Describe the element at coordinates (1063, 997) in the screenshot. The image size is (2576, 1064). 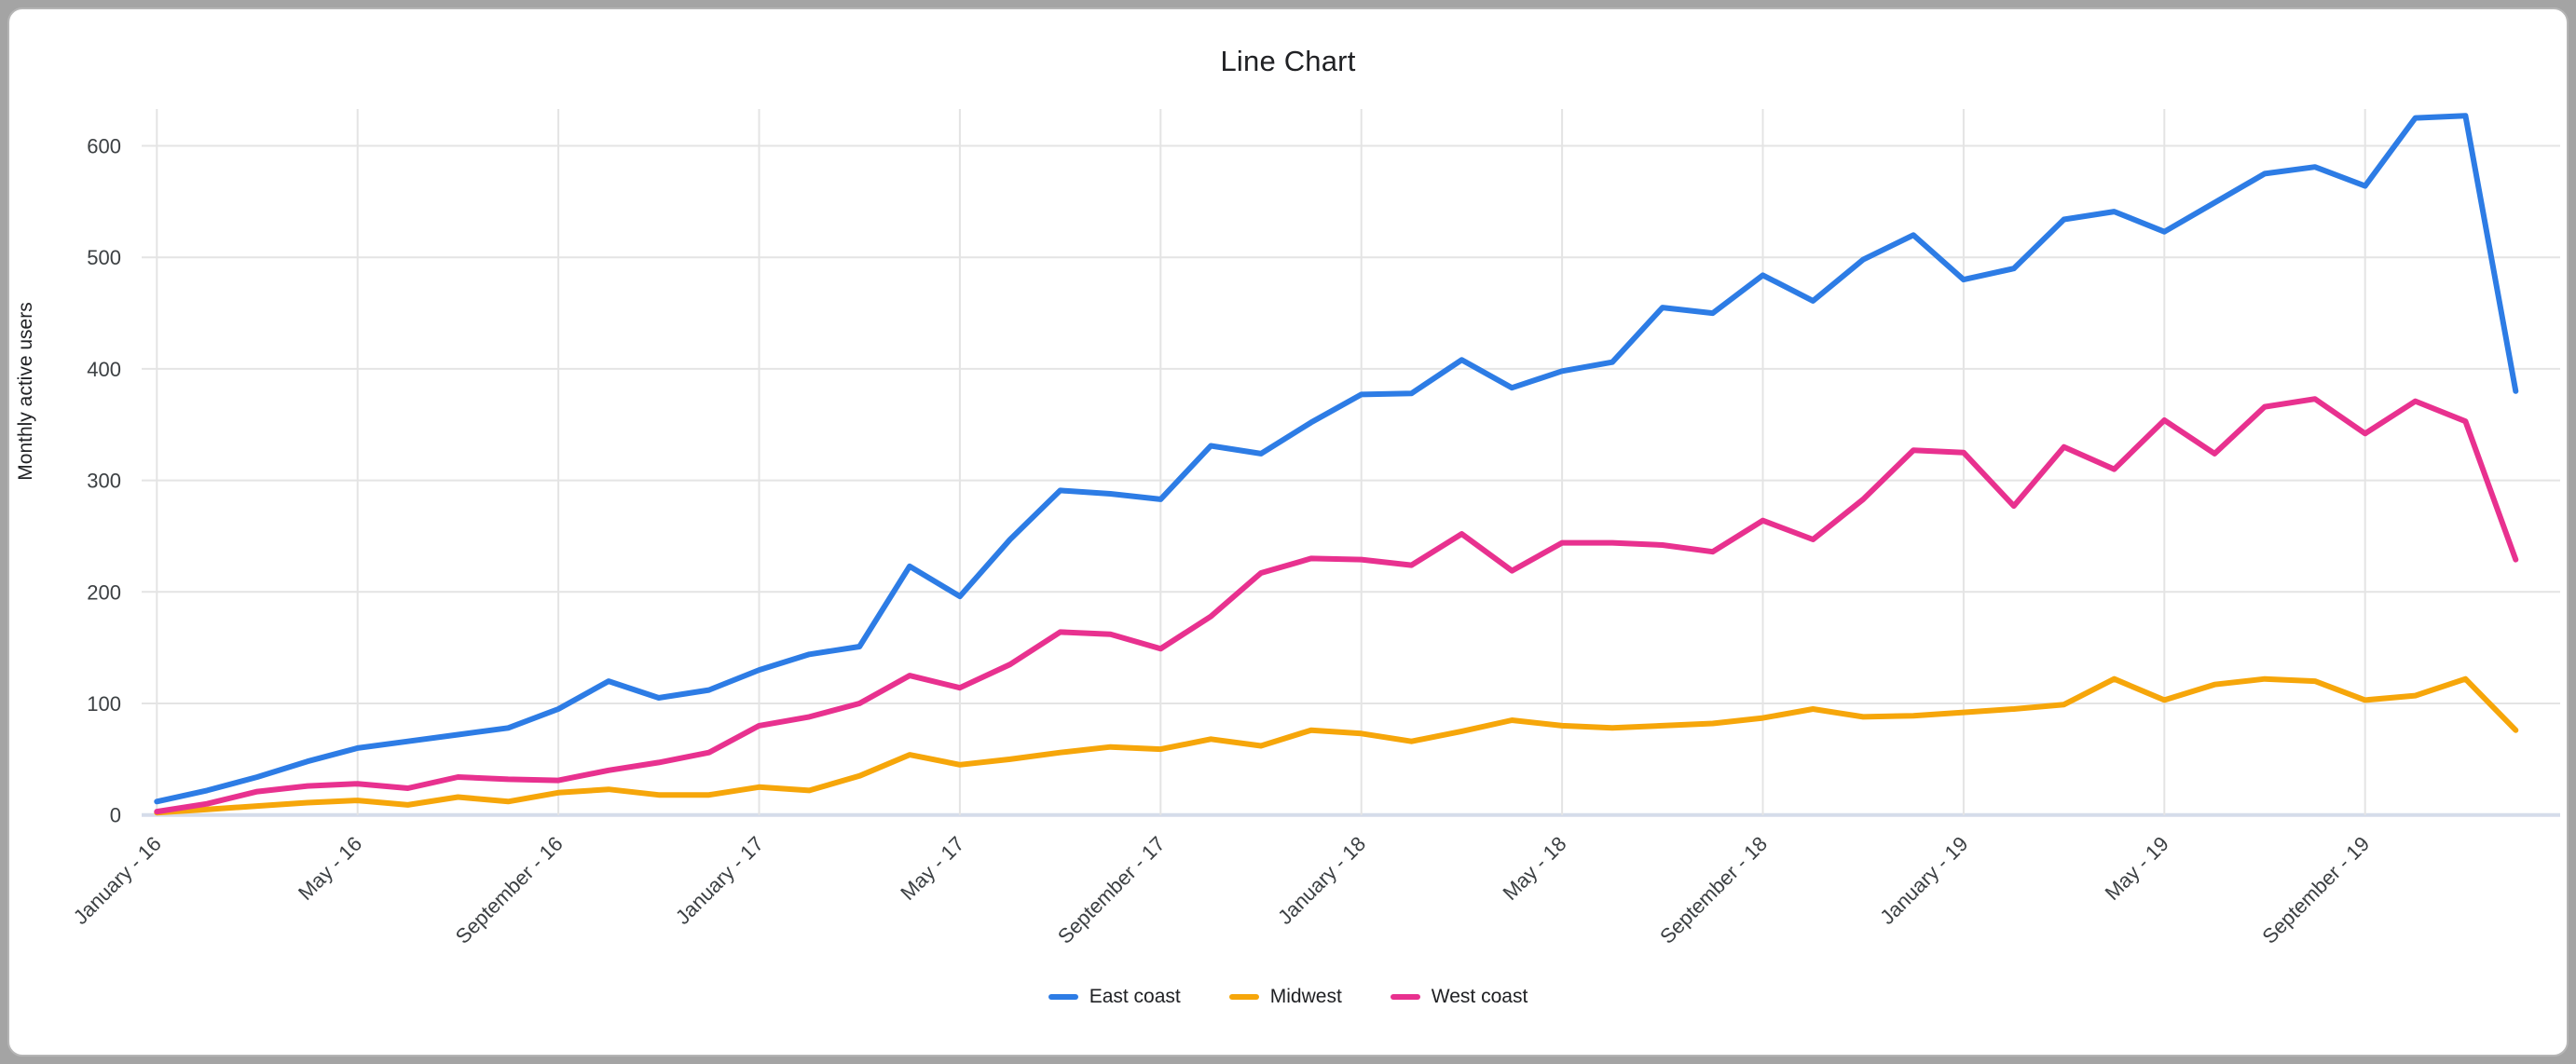
I see `legend-marker-icon-east-coast` at that location.